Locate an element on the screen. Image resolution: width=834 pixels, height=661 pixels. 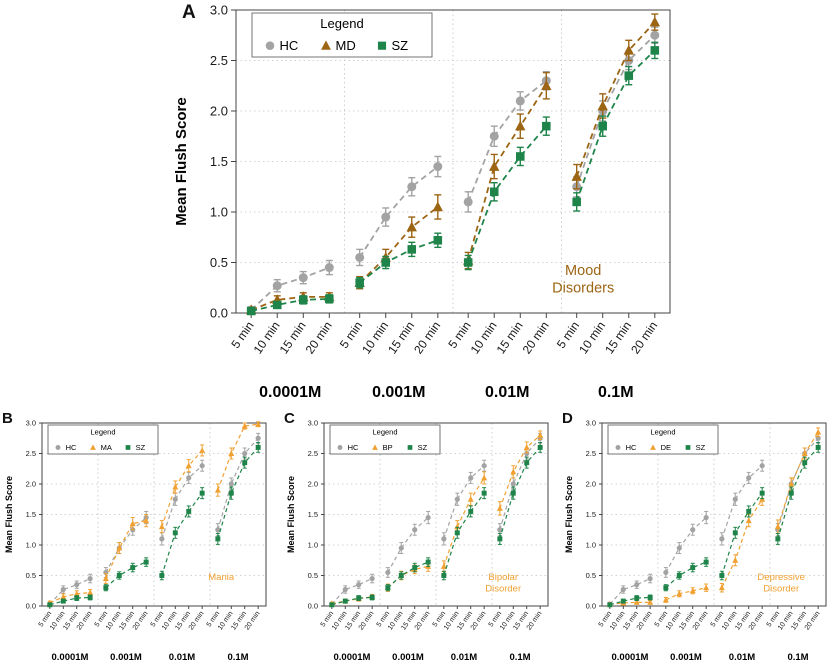
annotation: Mania is located at coordinates (221, 577).